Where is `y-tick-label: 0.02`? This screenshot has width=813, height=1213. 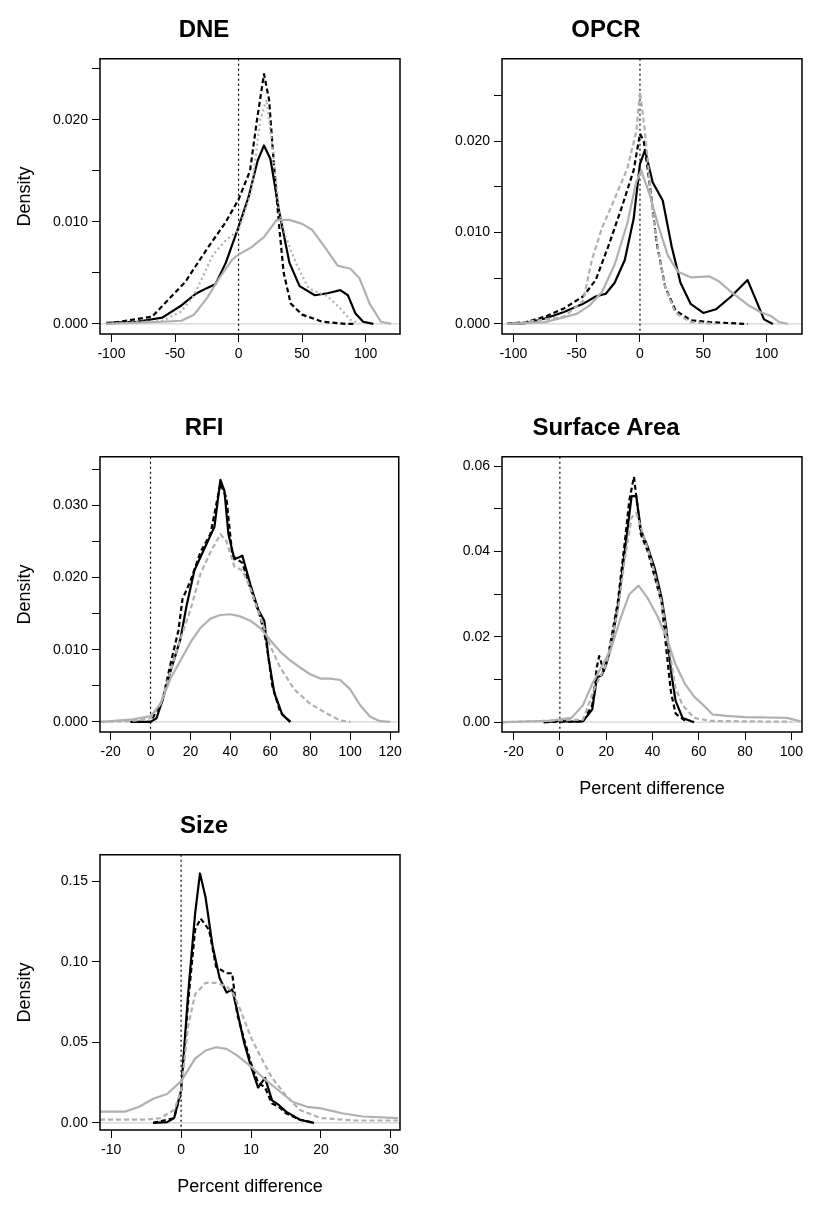 y-tick-label: 0.02 is located at coordinates (476, 635).